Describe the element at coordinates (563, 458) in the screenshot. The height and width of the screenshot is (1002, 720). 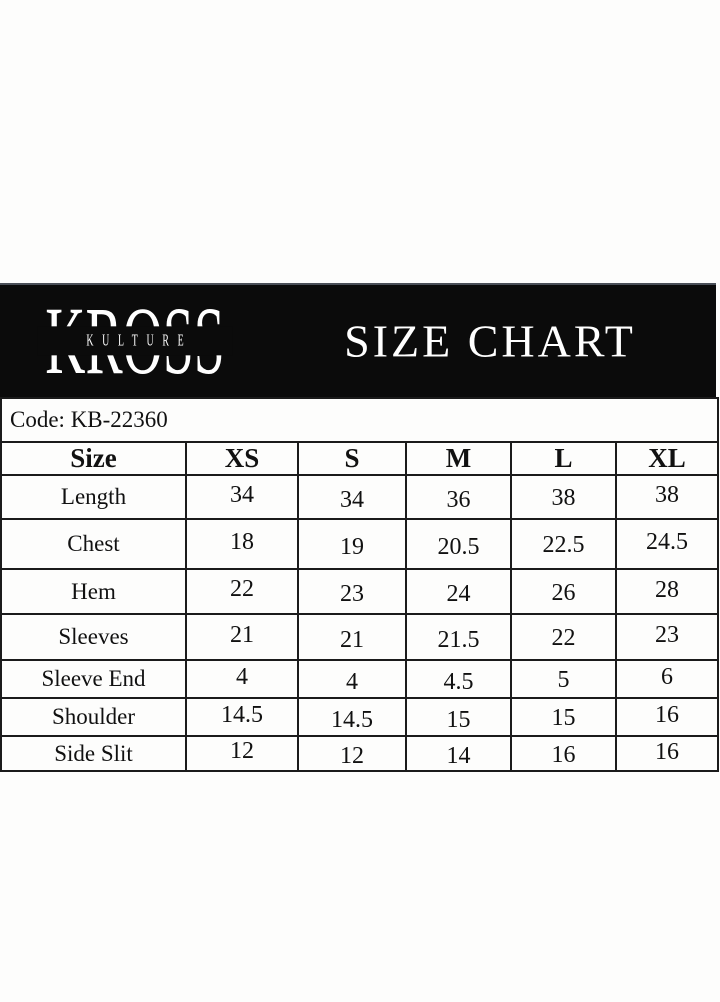
I see `column-header-l: L` at that location.